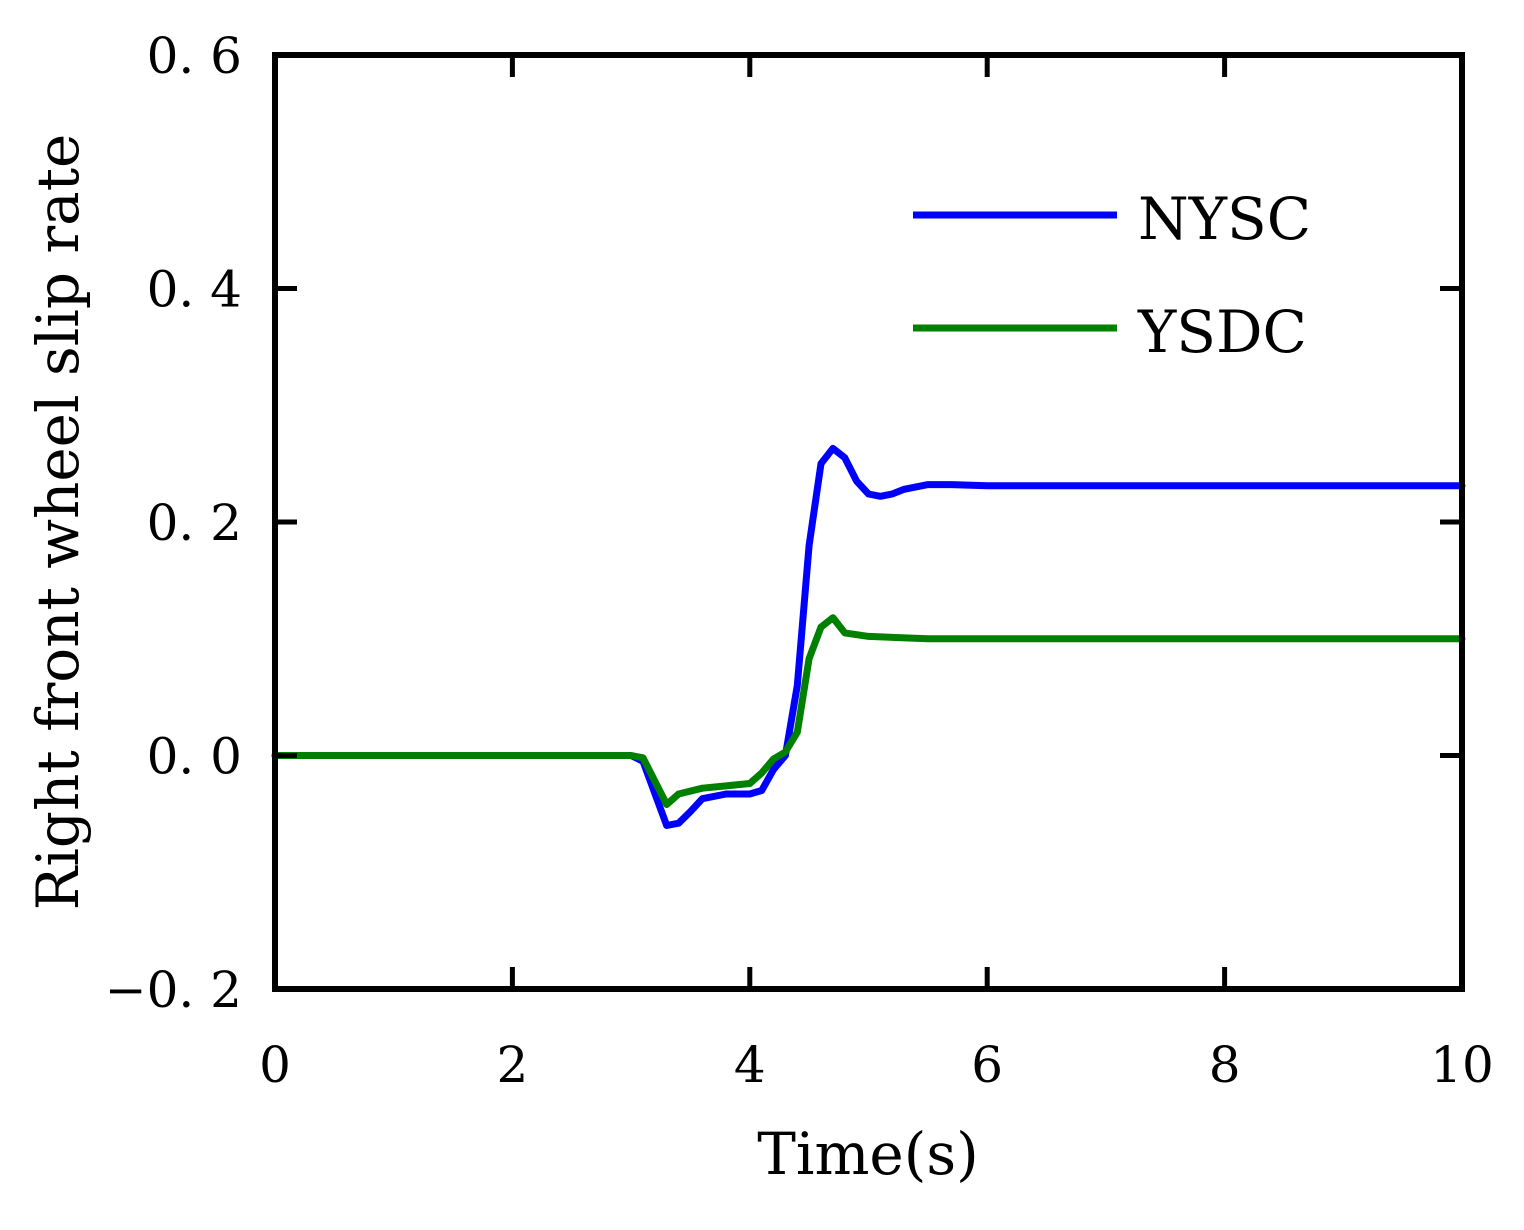 The image size is (1524, 1230). What do you see at coordinates (1222, 332) in the screenshot?
I see `legend-label-ysdc: YSDC` at bounding box center [1222, 332].